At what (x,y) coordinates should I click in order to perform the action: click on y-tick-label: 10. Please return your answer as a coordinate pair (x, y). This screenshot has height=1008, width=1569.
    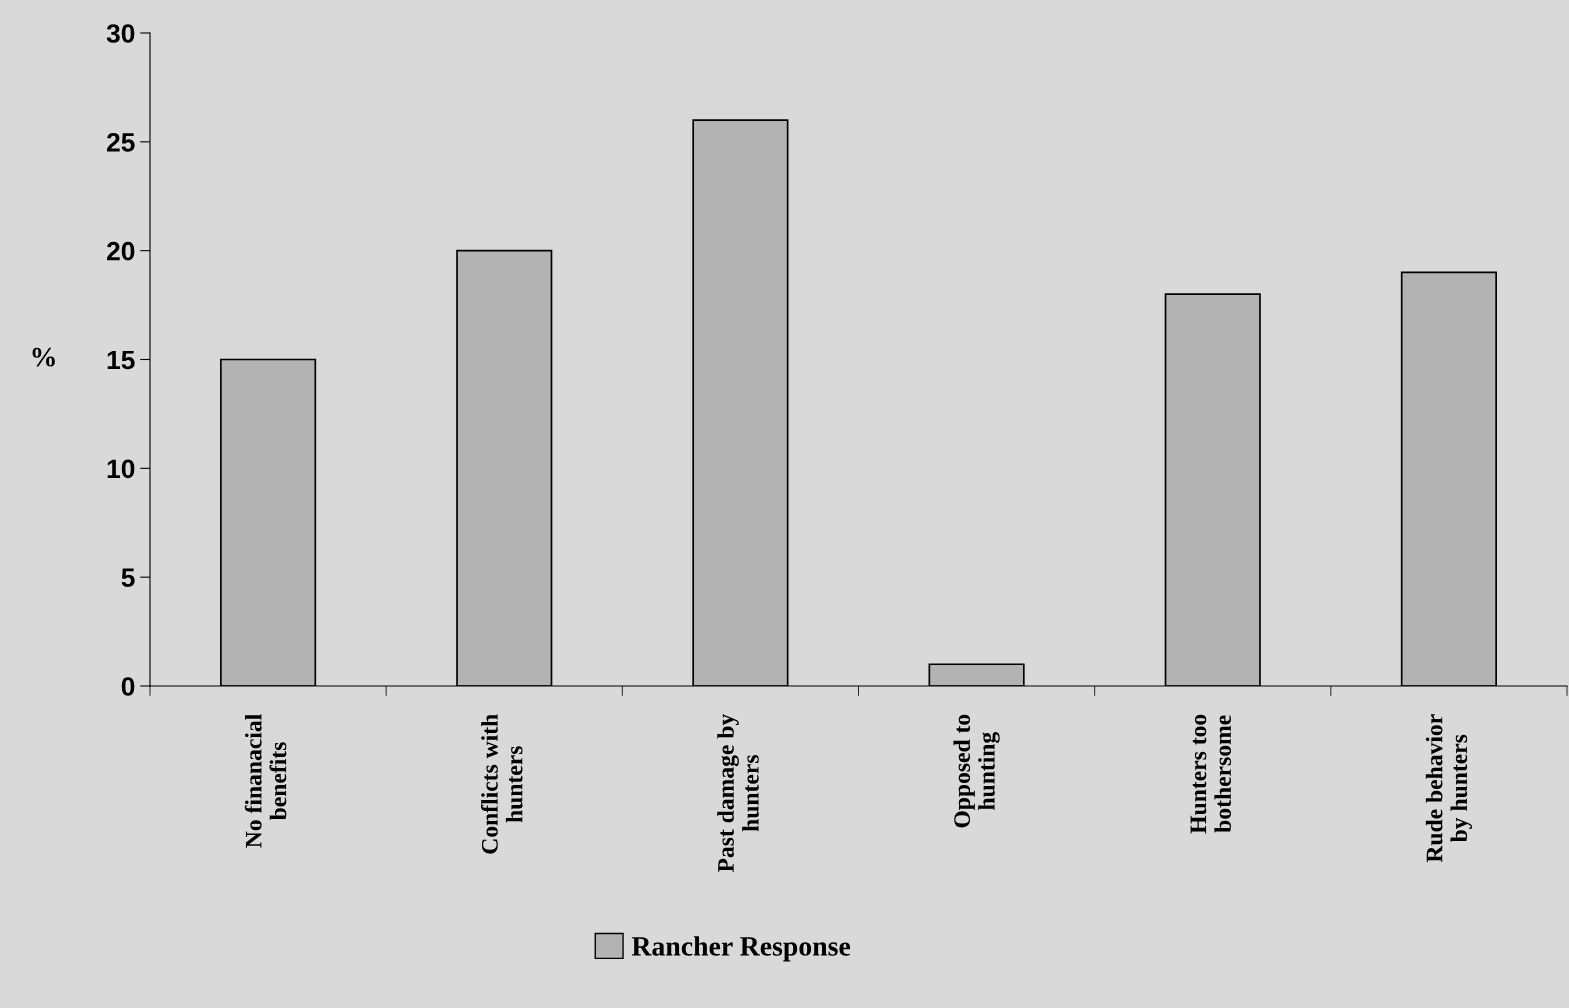
    Looking at the image, I should click on (121, 469).